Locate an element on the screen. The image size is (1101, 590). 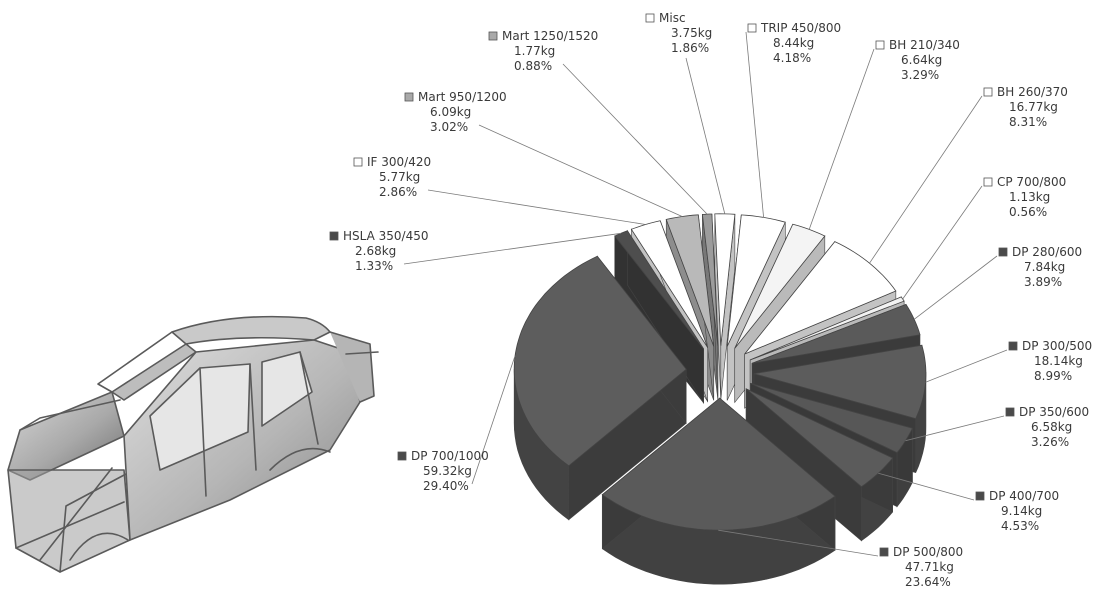
slice-mass-if-300-420: 5.77kg is located at coordinates (399, 177).